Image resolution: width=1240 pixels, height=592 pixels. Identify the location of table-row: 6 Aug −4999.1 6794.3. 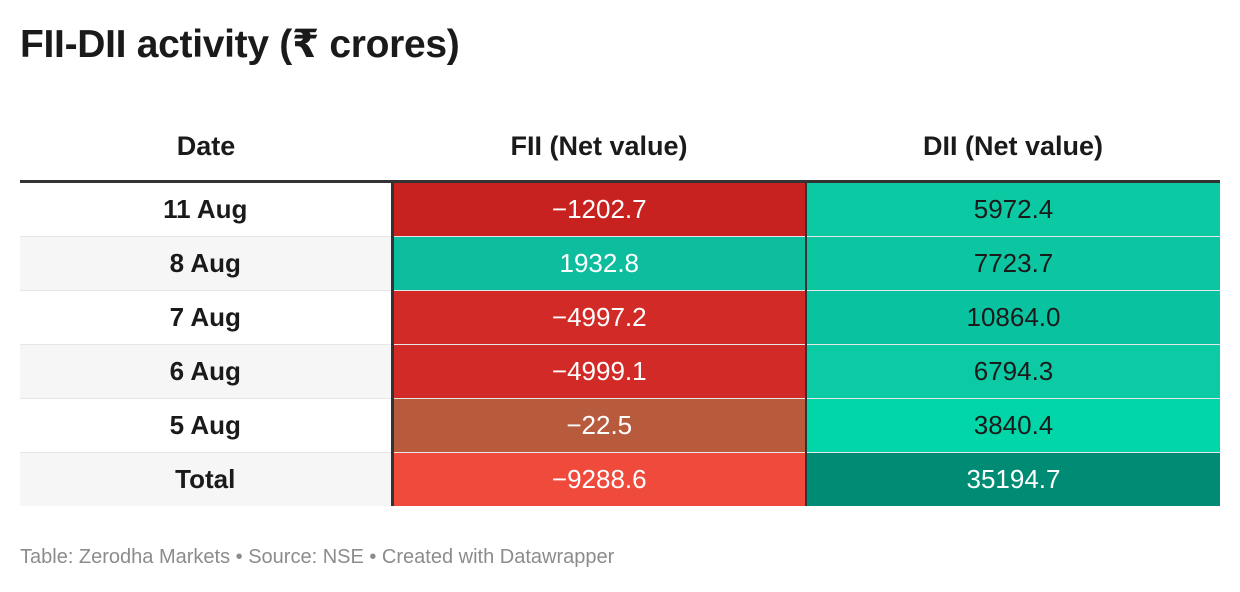
(620, 371).